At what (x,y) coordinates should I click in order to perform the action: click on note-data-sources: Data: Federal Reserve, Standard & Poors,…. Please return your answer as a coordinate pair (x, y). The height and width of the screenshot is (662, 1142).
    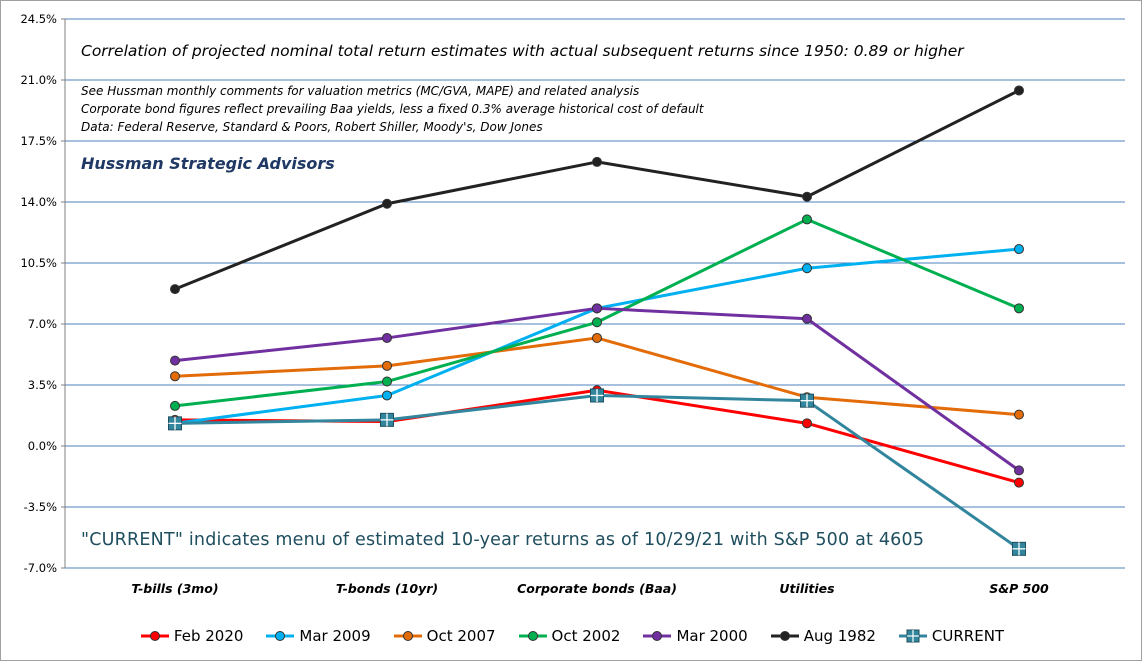
    Looking at the image, I should click on (312, 127).